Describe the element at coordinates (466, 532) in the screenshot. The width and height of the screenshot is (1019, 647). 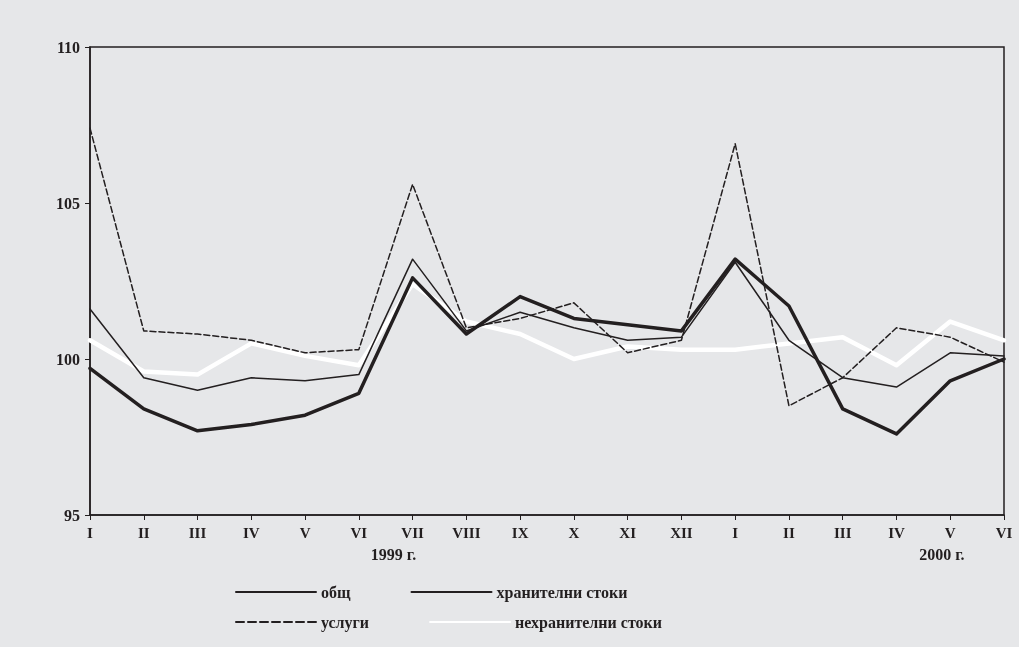
I see `x-tick-label: VIII` at that location.